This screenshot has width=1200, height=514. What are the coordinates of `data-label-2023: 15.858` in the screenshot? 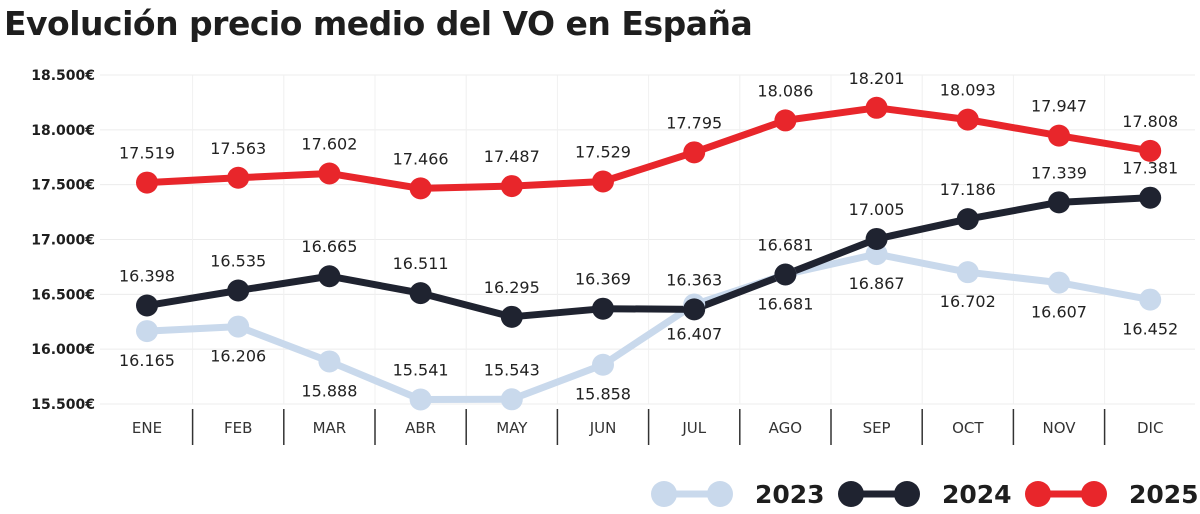 It's located at (603, 394).